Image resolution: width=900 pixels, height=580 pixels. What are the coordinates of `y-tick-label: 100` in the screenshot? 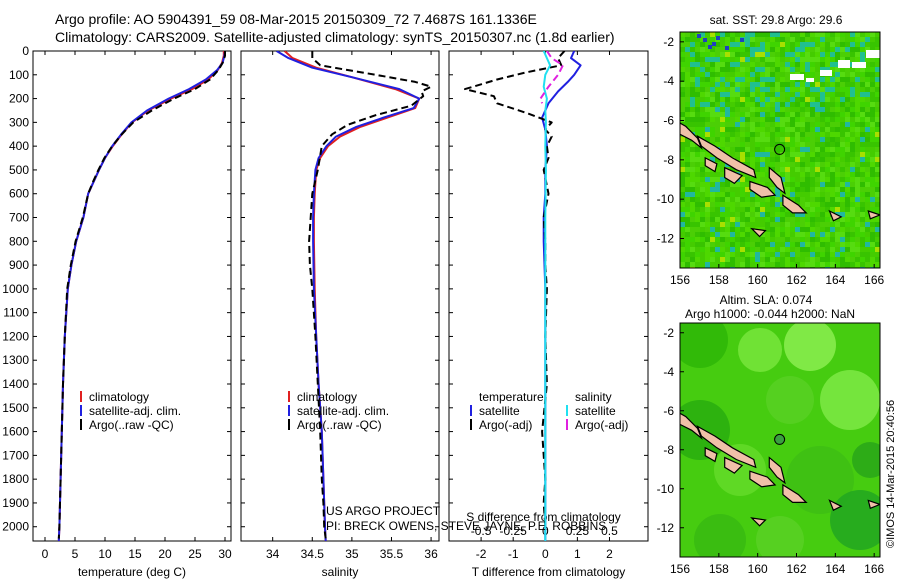 It's located at (19, 75).